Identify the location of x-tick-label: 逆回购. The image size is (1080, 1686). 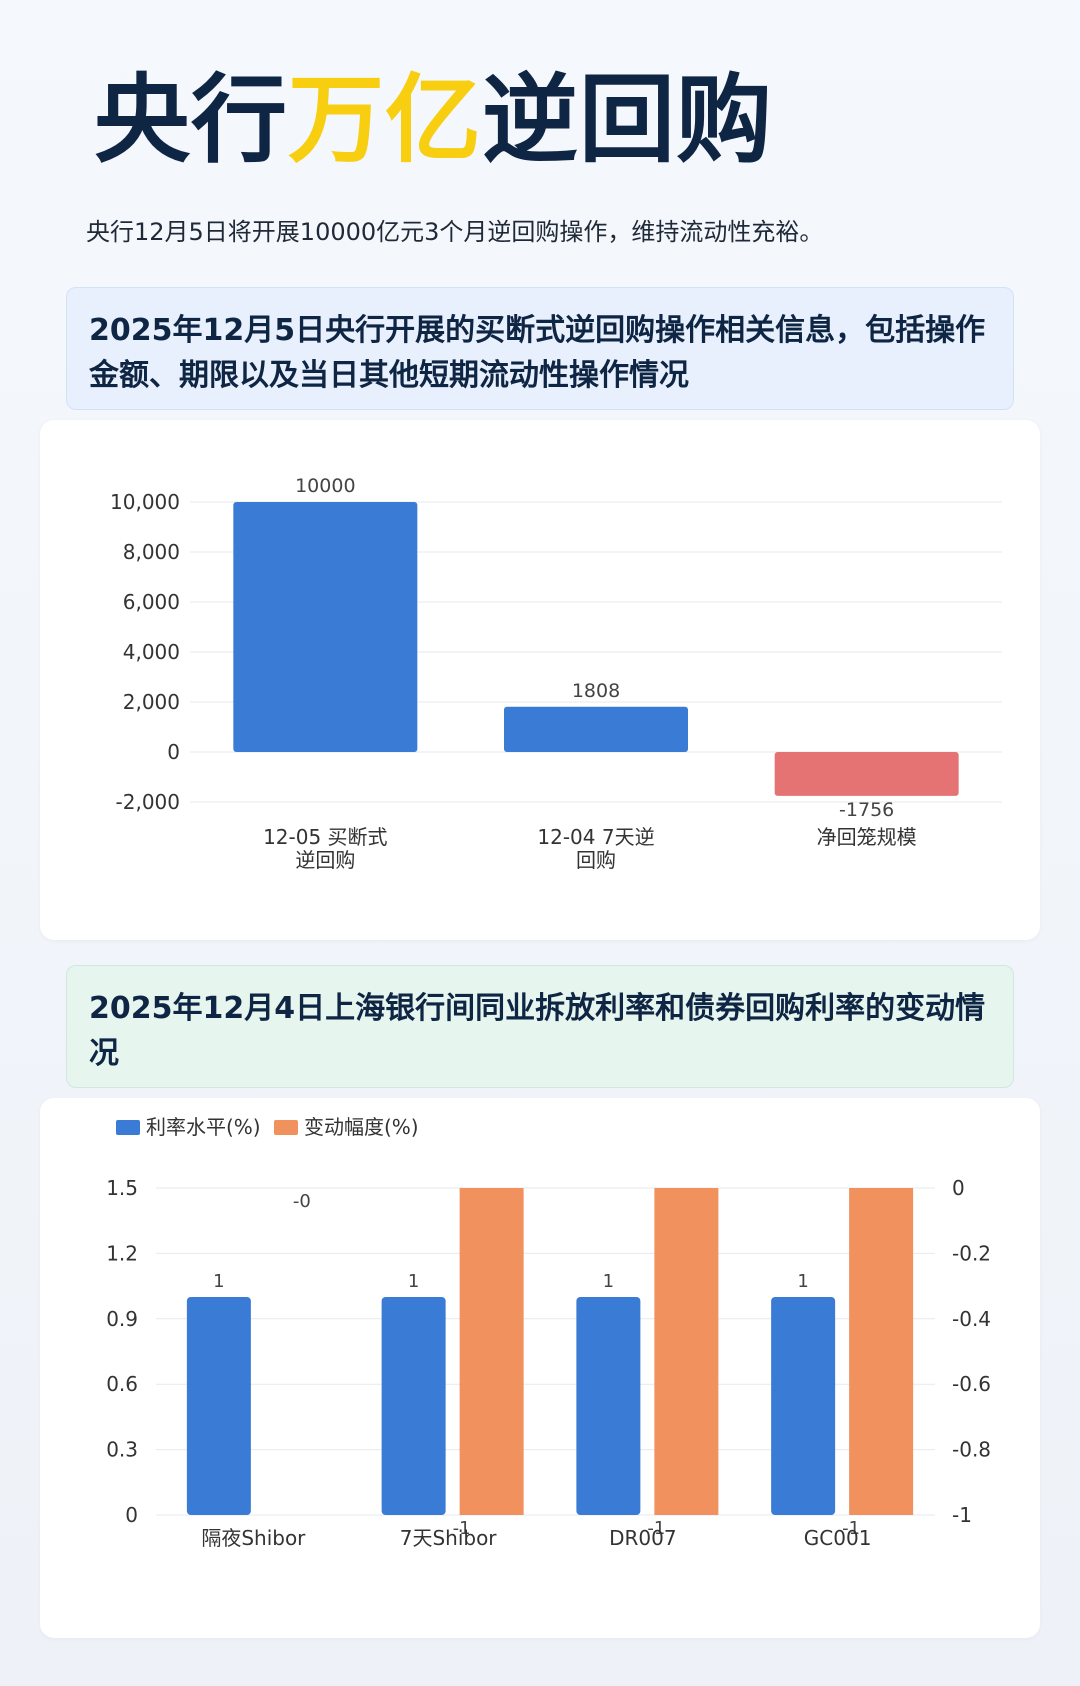
(325, 860).